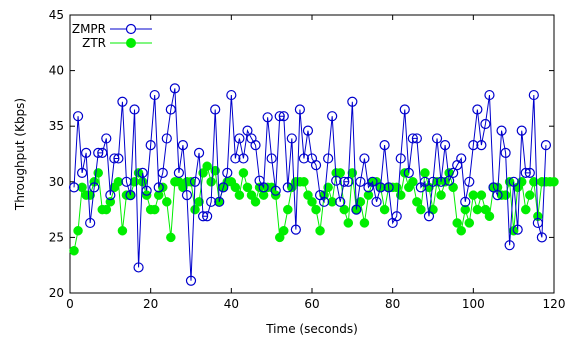 This screenshot has width=576, height=338. I want to click on x-tick-label: 40, so click(231, 304).